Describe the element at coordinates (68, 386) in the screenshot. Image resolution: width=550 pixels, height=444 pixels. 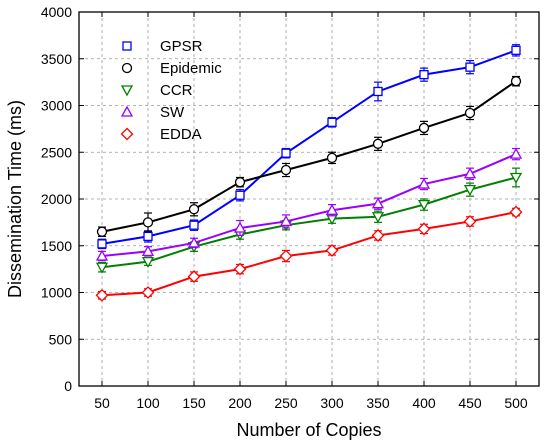
I see `y-tick-label: 0` at that location.